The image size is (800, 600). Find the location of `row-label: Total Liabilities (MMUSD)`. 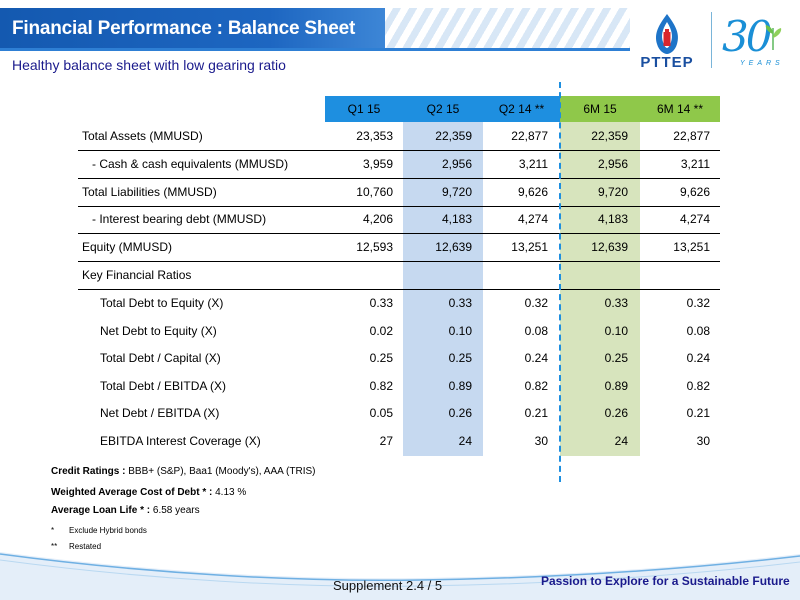

row-label: Total Liabilities (MMUSD) is located at coordinates (149, 192).